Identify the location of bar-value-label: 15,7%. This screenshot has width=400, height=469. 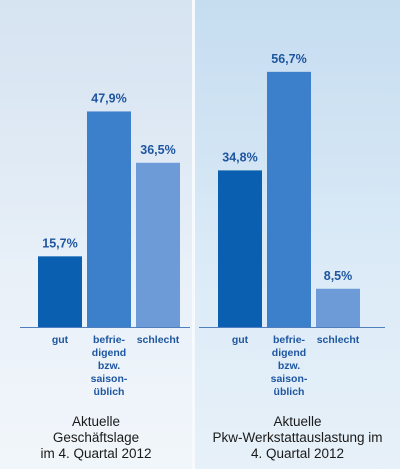
(59, 243).